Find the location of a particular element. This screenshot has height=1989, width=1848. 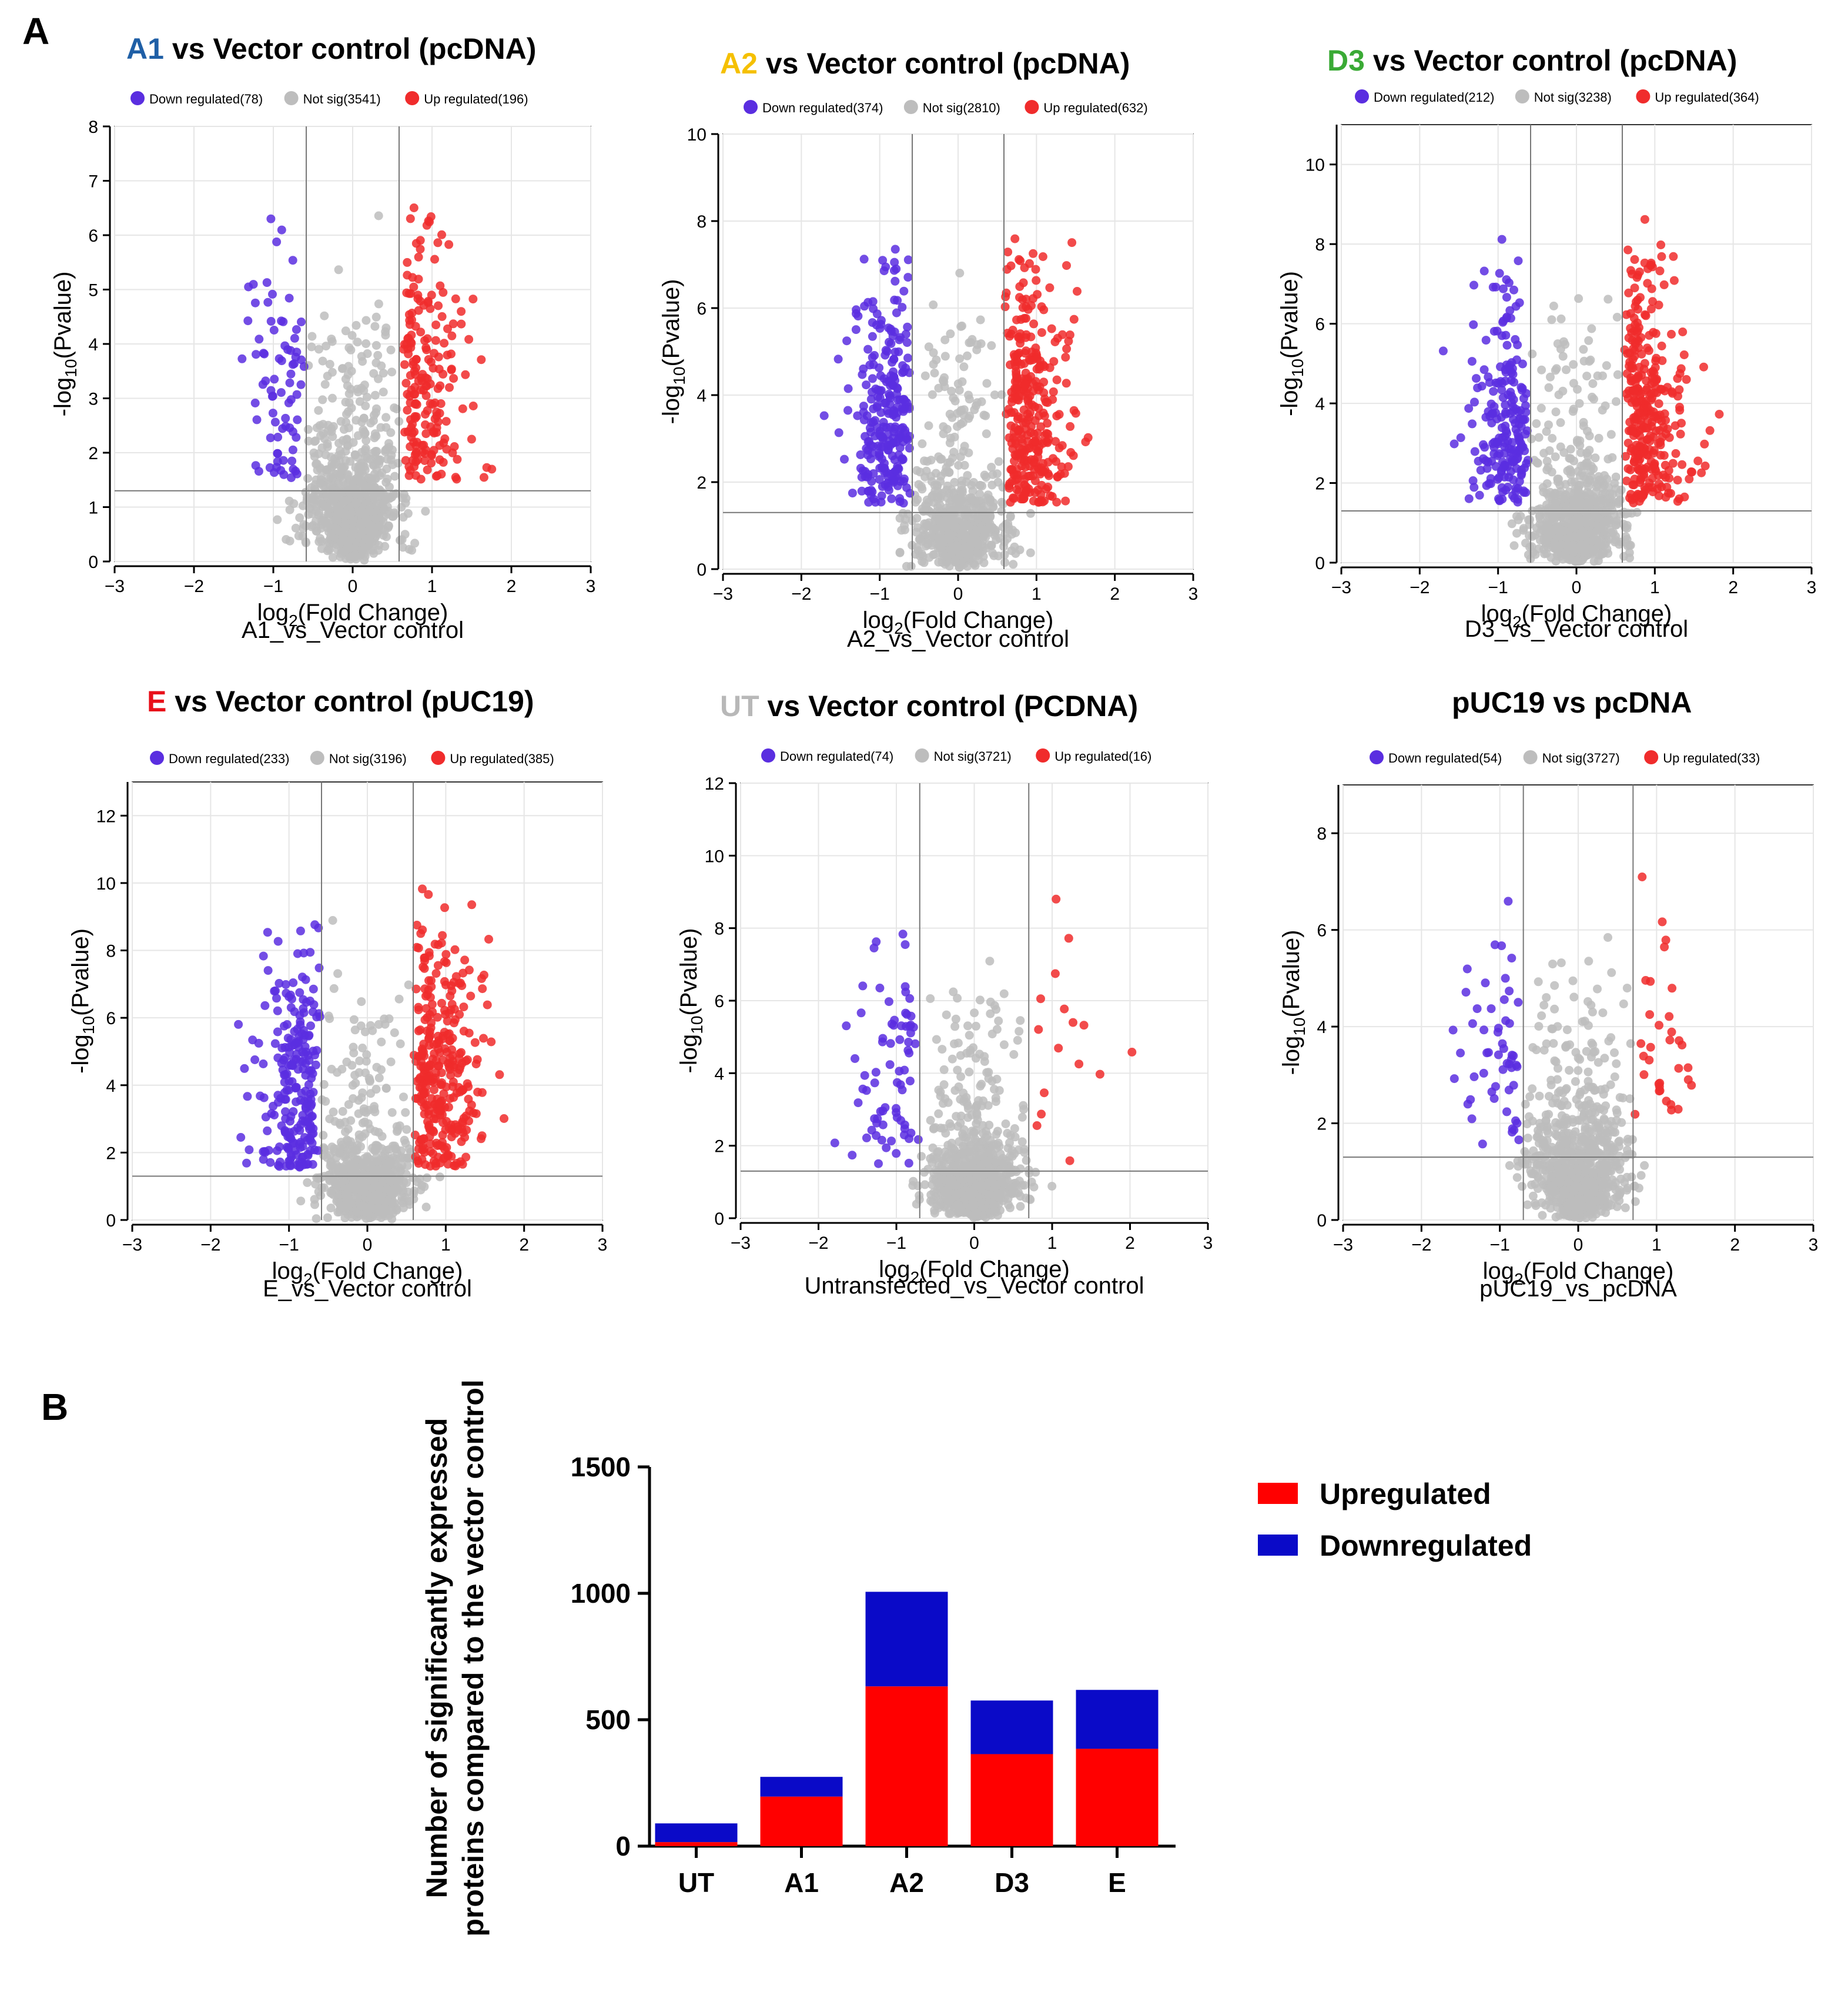

legend-label-2: Up regulated(196) is located at coordinates (476, 99).